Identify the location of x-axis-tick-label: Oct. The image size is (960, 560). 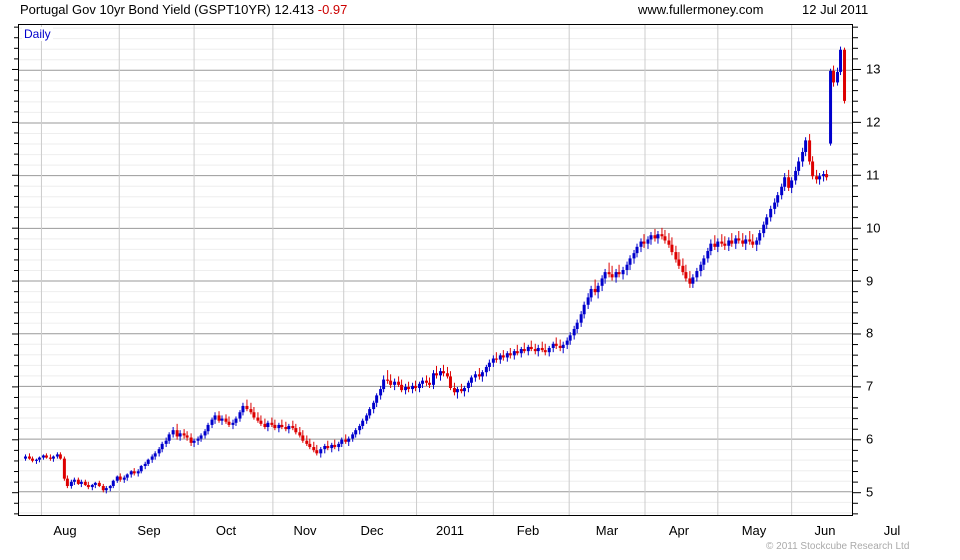
(226, 530).